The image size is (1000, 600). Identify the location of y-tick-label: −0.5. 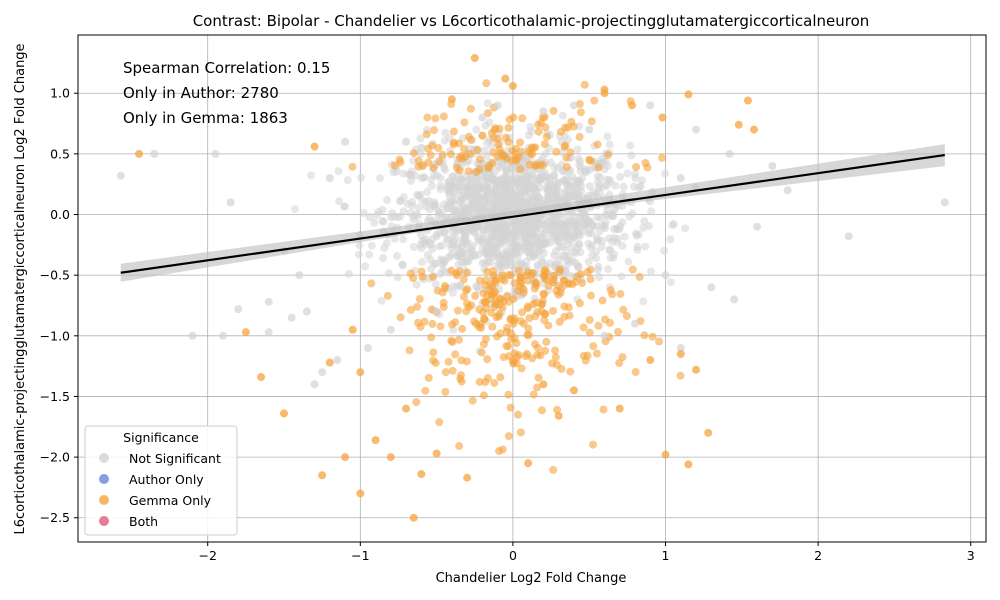
(55, 275).